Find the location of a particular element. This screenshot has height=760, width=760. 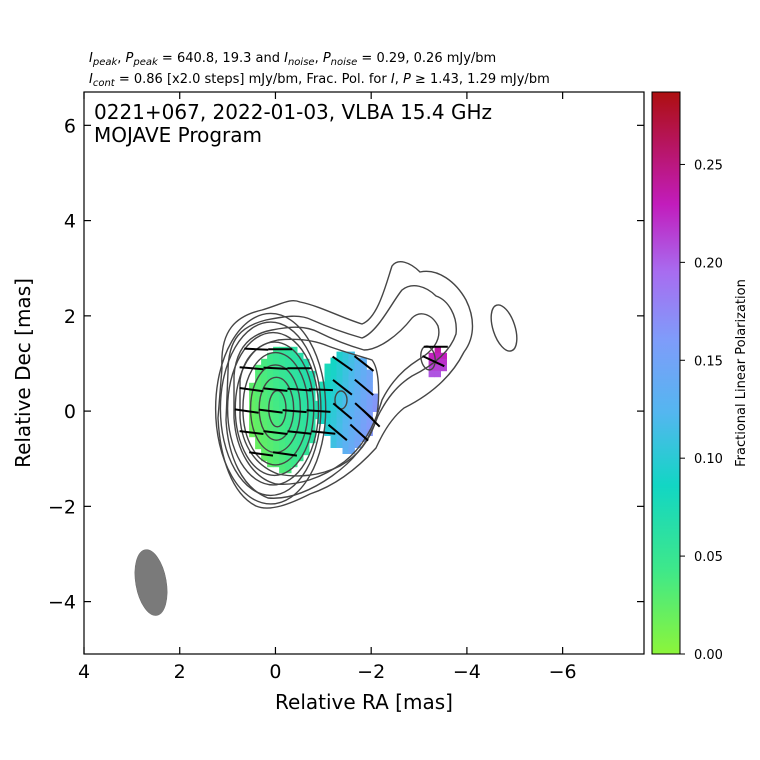

x-axis-label: Relative RA [mas] is located at coordinates (364, 702).